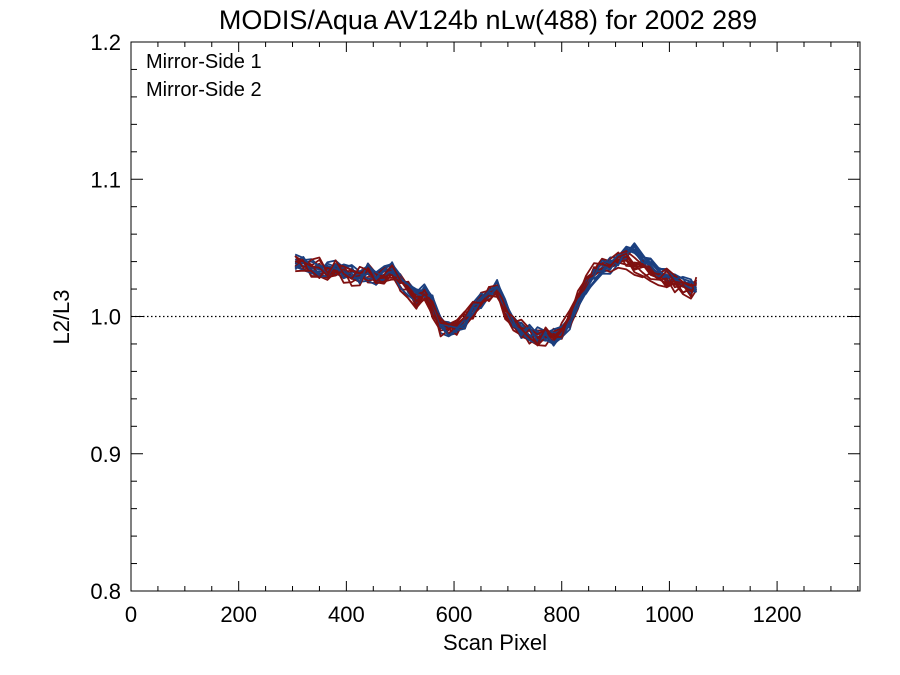 The width and height of the screenshot is (900, 675). What do you see at coordinates (346, 614) in the screenshot?
I see `x-tick-label: 400` at bounding box center [346, 614].